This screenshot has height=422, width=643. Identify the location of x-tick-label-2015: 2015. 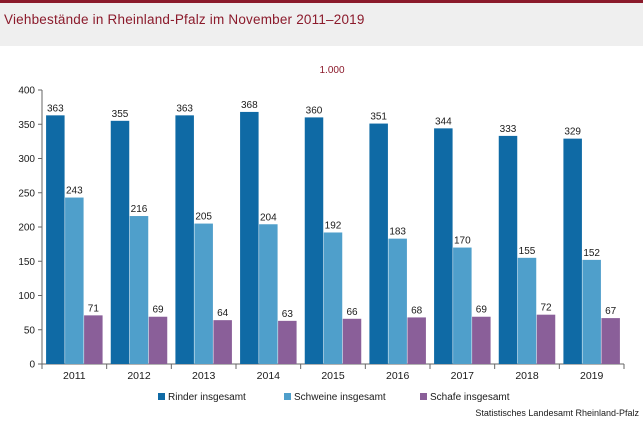
(333, 376).